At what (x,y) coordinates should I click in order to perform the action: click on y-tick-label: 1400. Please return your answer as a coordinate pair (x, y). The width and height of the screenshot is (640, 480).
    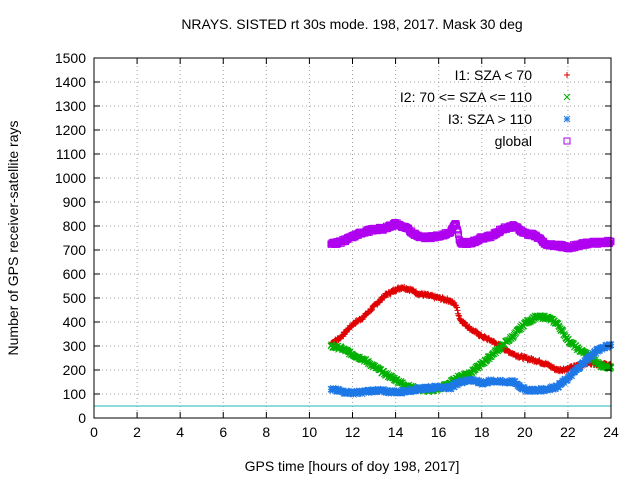
    Looking at the image, I should click on (70, 82).